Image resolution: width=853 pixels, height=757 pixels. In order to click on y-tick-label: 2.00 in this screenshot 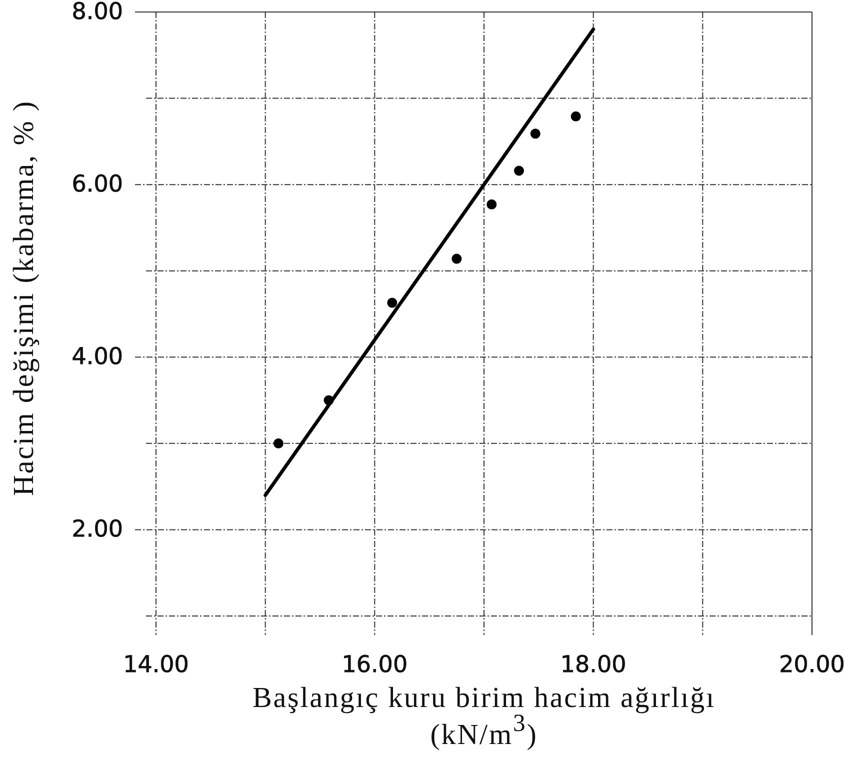, I will do `click(97, 529)`.